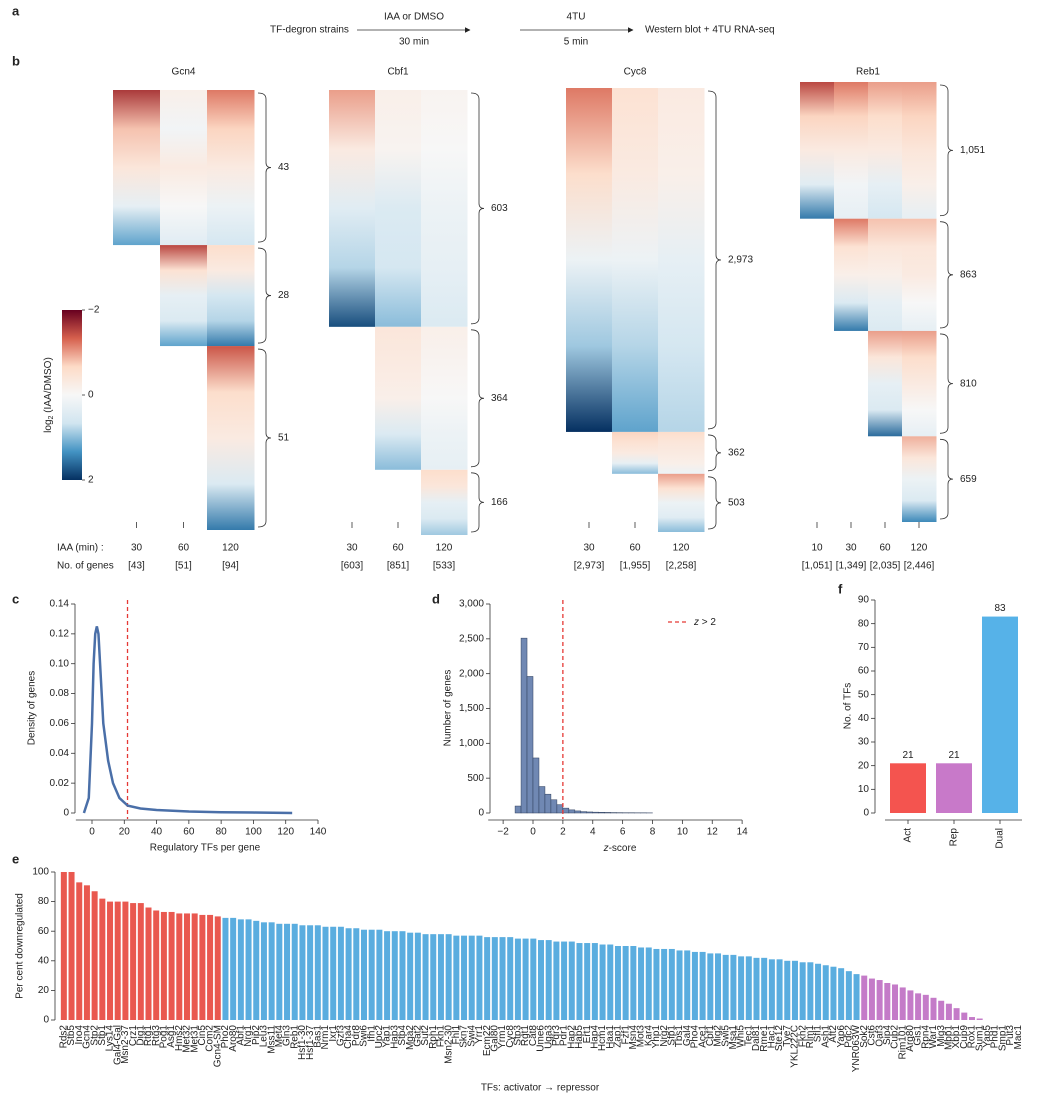 The image size is (1041, 1098). Describe the element at coordinates (866, 813) in the screenshot. I see `y-tick-label: 0` at that location.